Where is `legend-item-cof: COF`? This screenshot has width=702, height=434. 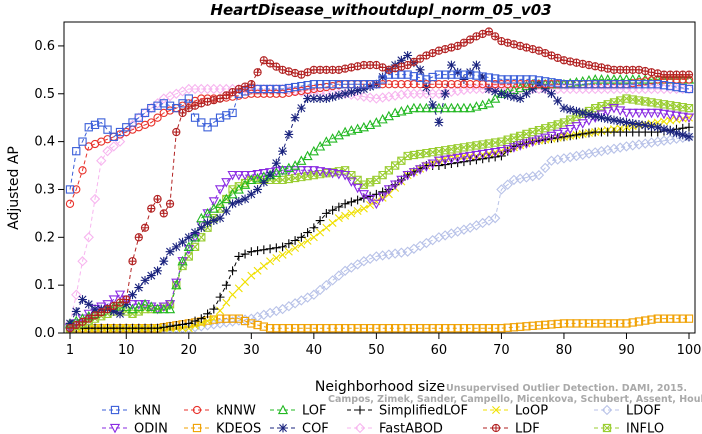 legend-item-cof: COF is located at coordinates (299, 428).